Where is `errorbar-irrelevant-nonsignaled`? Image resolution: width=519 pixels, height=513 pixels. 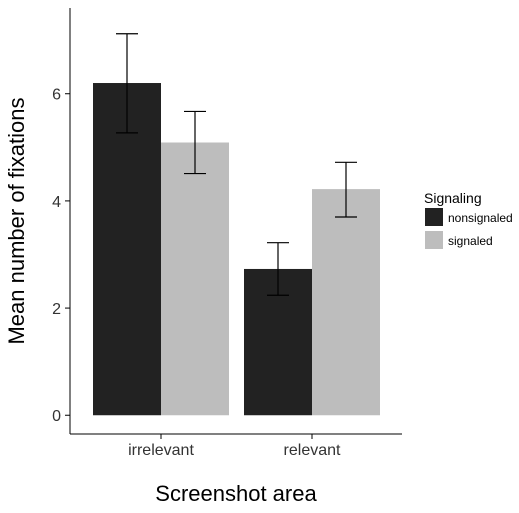 errorbar-irrelevant-nonsignaled is located at coordinates (127, 83).